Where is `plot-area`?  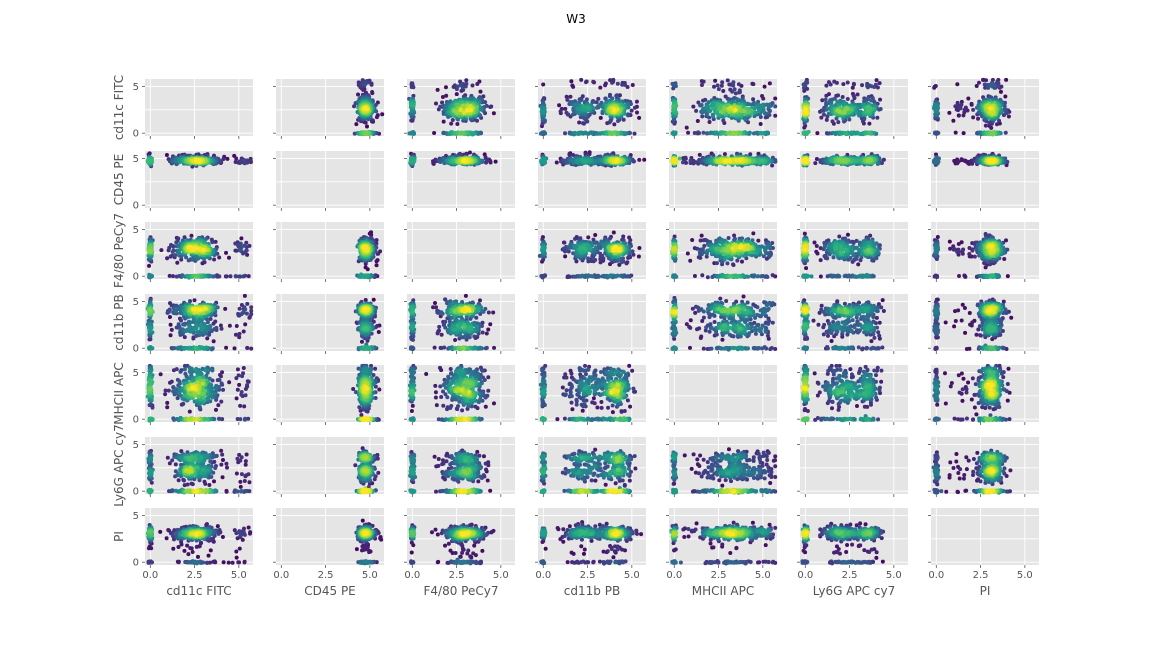 plot-area is located at coordinates (330, 179).